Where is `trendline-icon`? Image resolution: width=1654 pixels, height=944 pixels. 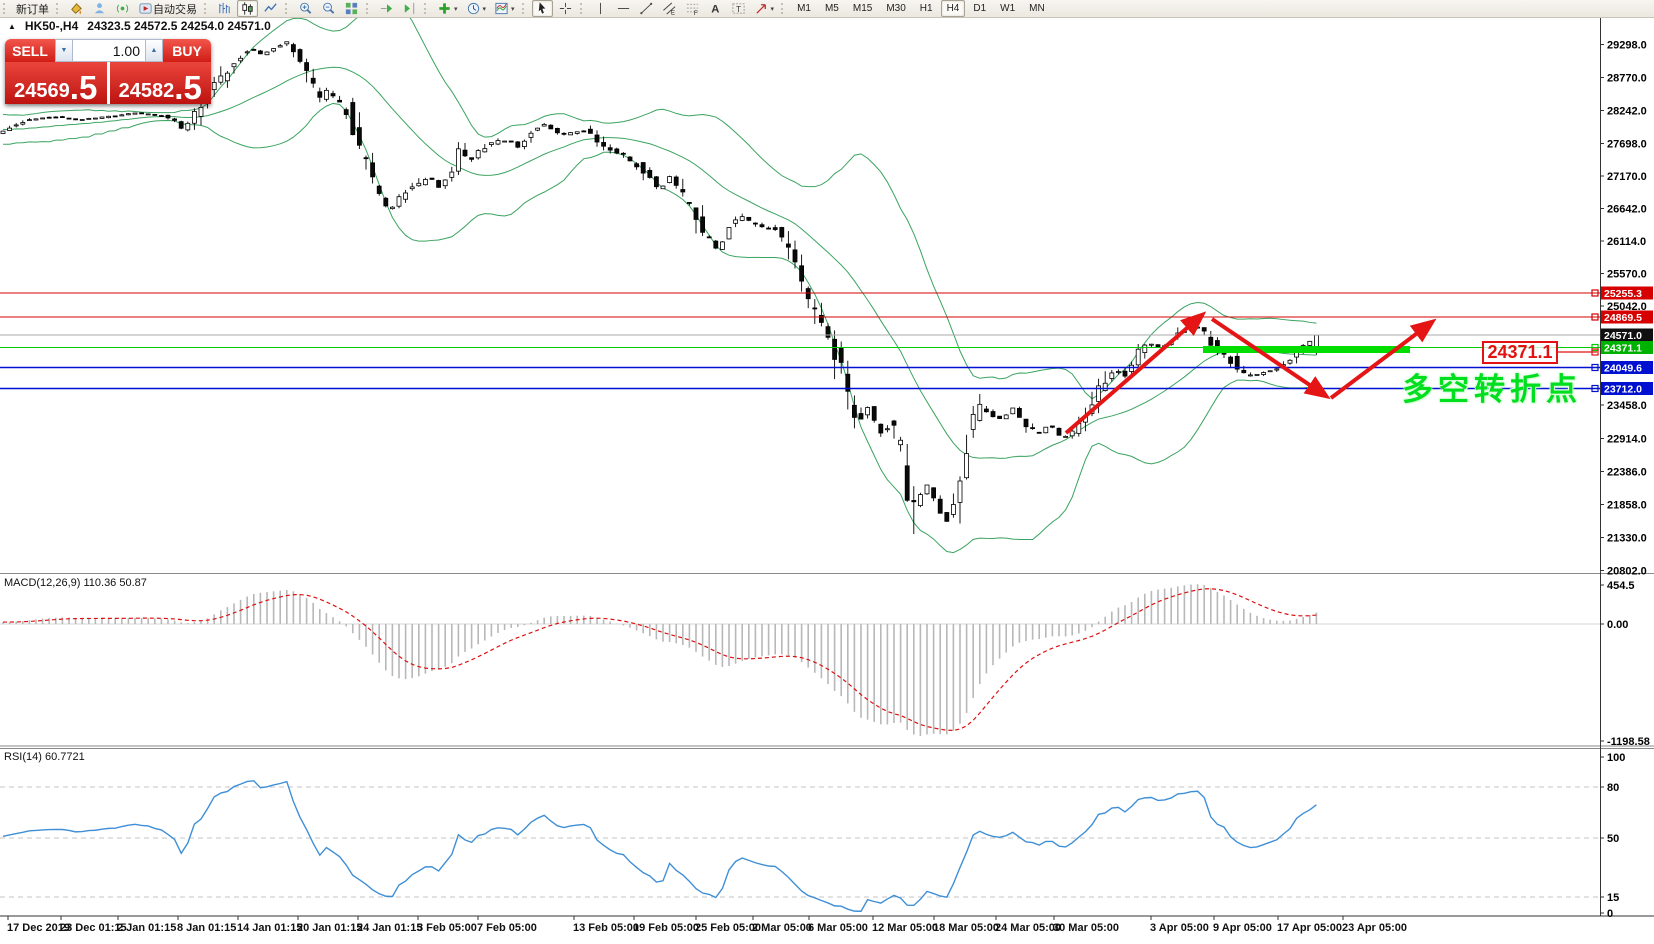 trendline-icon is located at coordinates (645, 8).